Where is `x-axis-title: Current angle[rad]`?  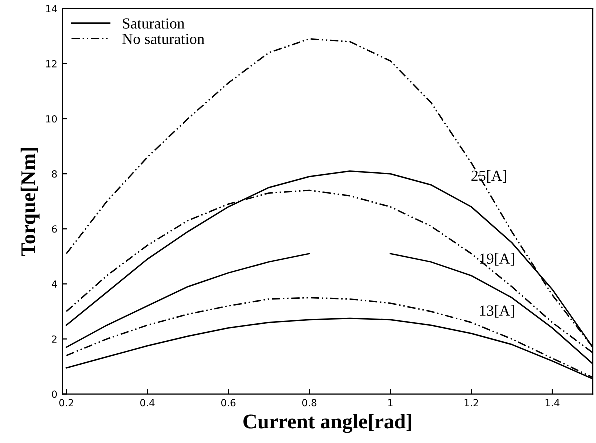
x-axis-title: Current angle[rad] is located at coordinates (328, 424).